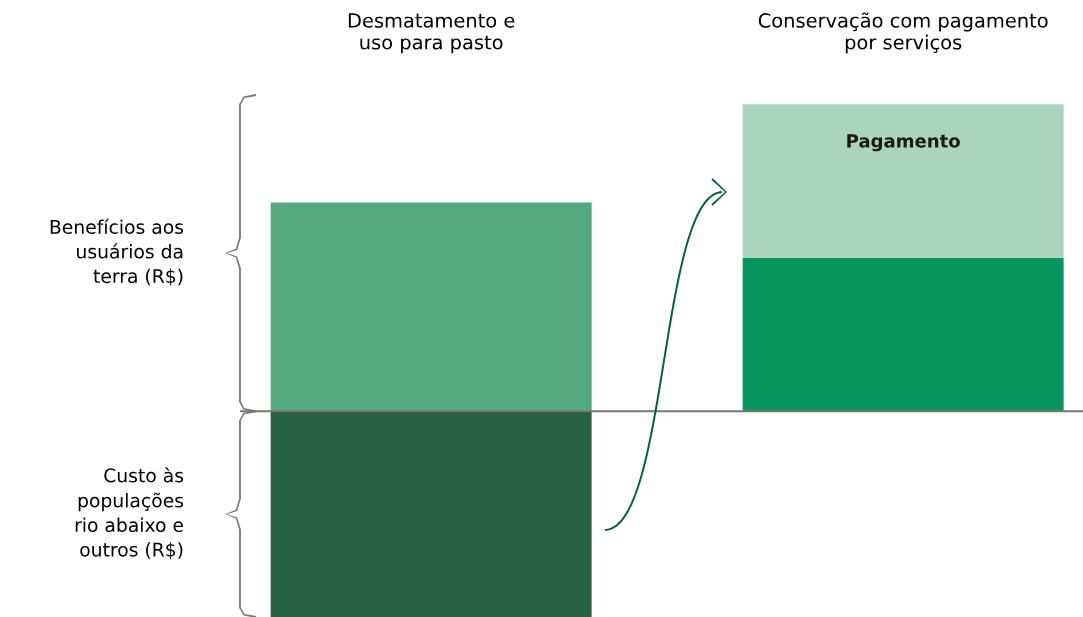 Image resolution: width=1083 pixels, height=617 pixels. I want to click on text: Benefícios aos usuários da terra (R$), so click(117, 252).